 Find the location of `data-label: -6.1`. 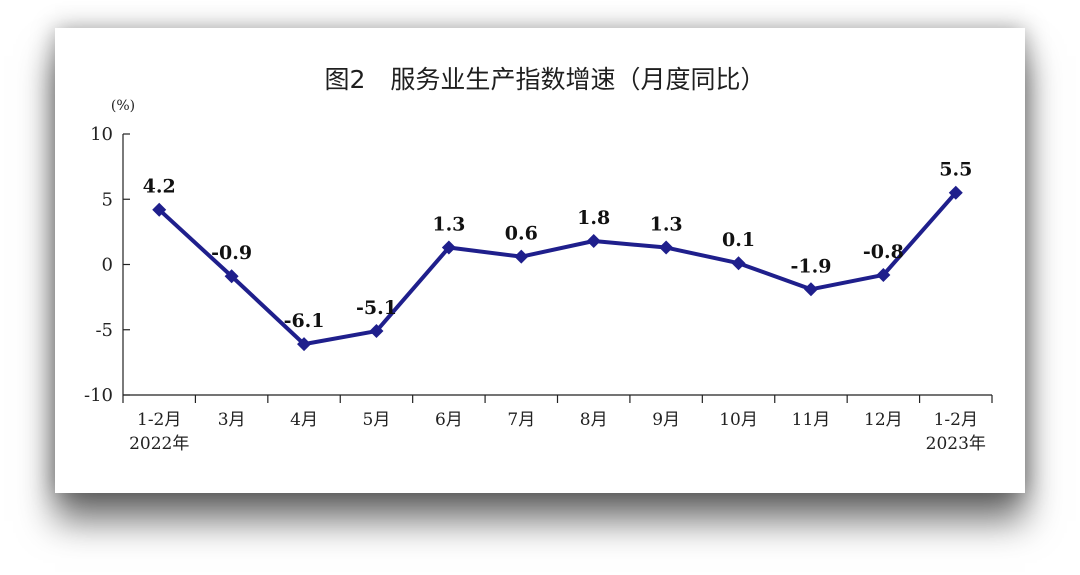

data-label: -6.1 is located at coordinates (304, 321).